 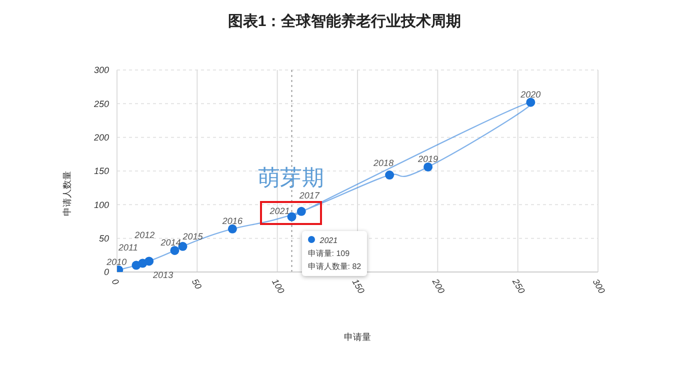 What do you see at coordinates (170, 242) in the screenshot?
I see `annotation: 2014` at bounding box center [170, 242].